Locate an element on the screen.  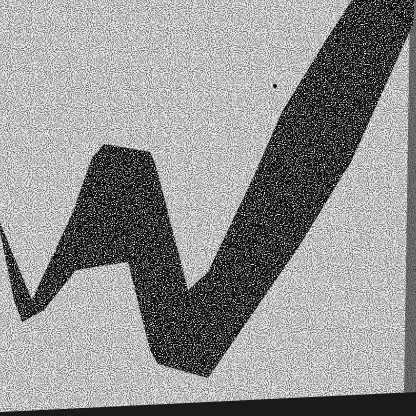
scan-border-bottom is located at coordinates (208, 404).